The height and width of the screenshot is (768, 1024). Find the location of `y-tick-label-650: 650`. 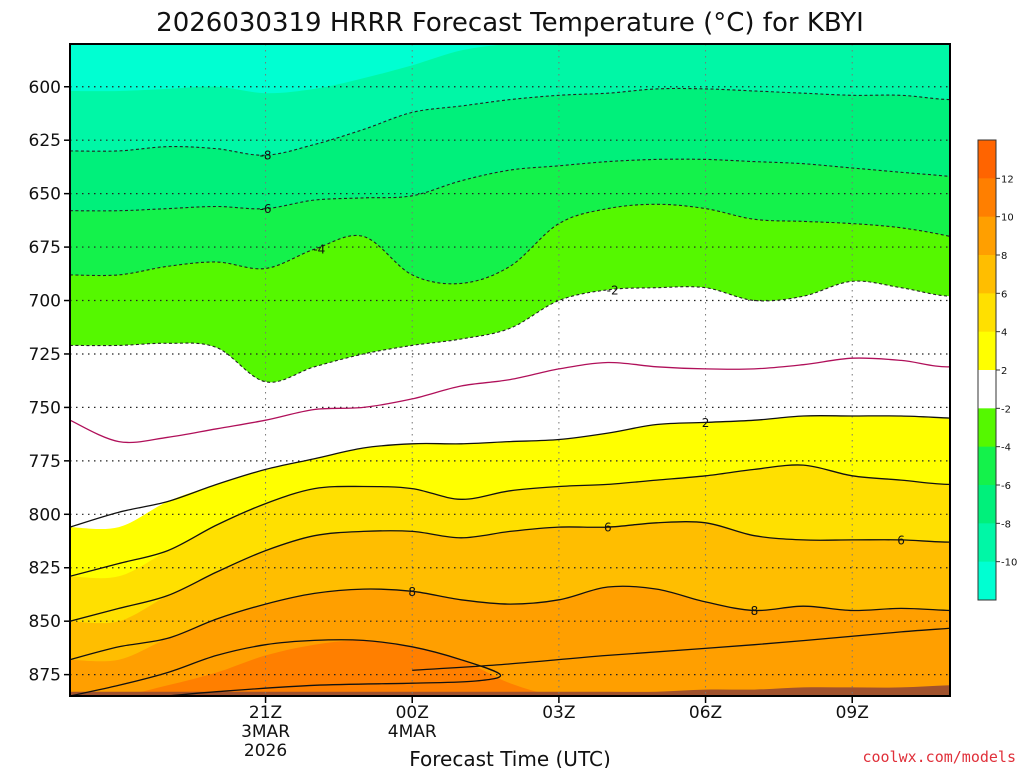

y-tick-label-650: 650 is located at coordinates (45, 195).